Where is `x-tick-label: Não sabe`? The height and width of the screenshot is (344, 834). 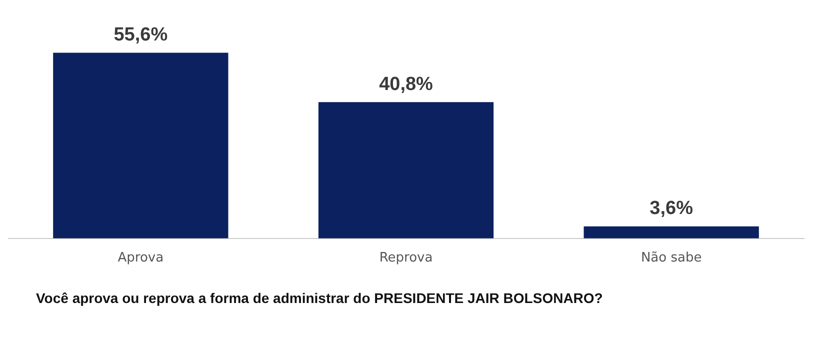
x-tick-label: Não sabe is located at coordinates (671, 258).